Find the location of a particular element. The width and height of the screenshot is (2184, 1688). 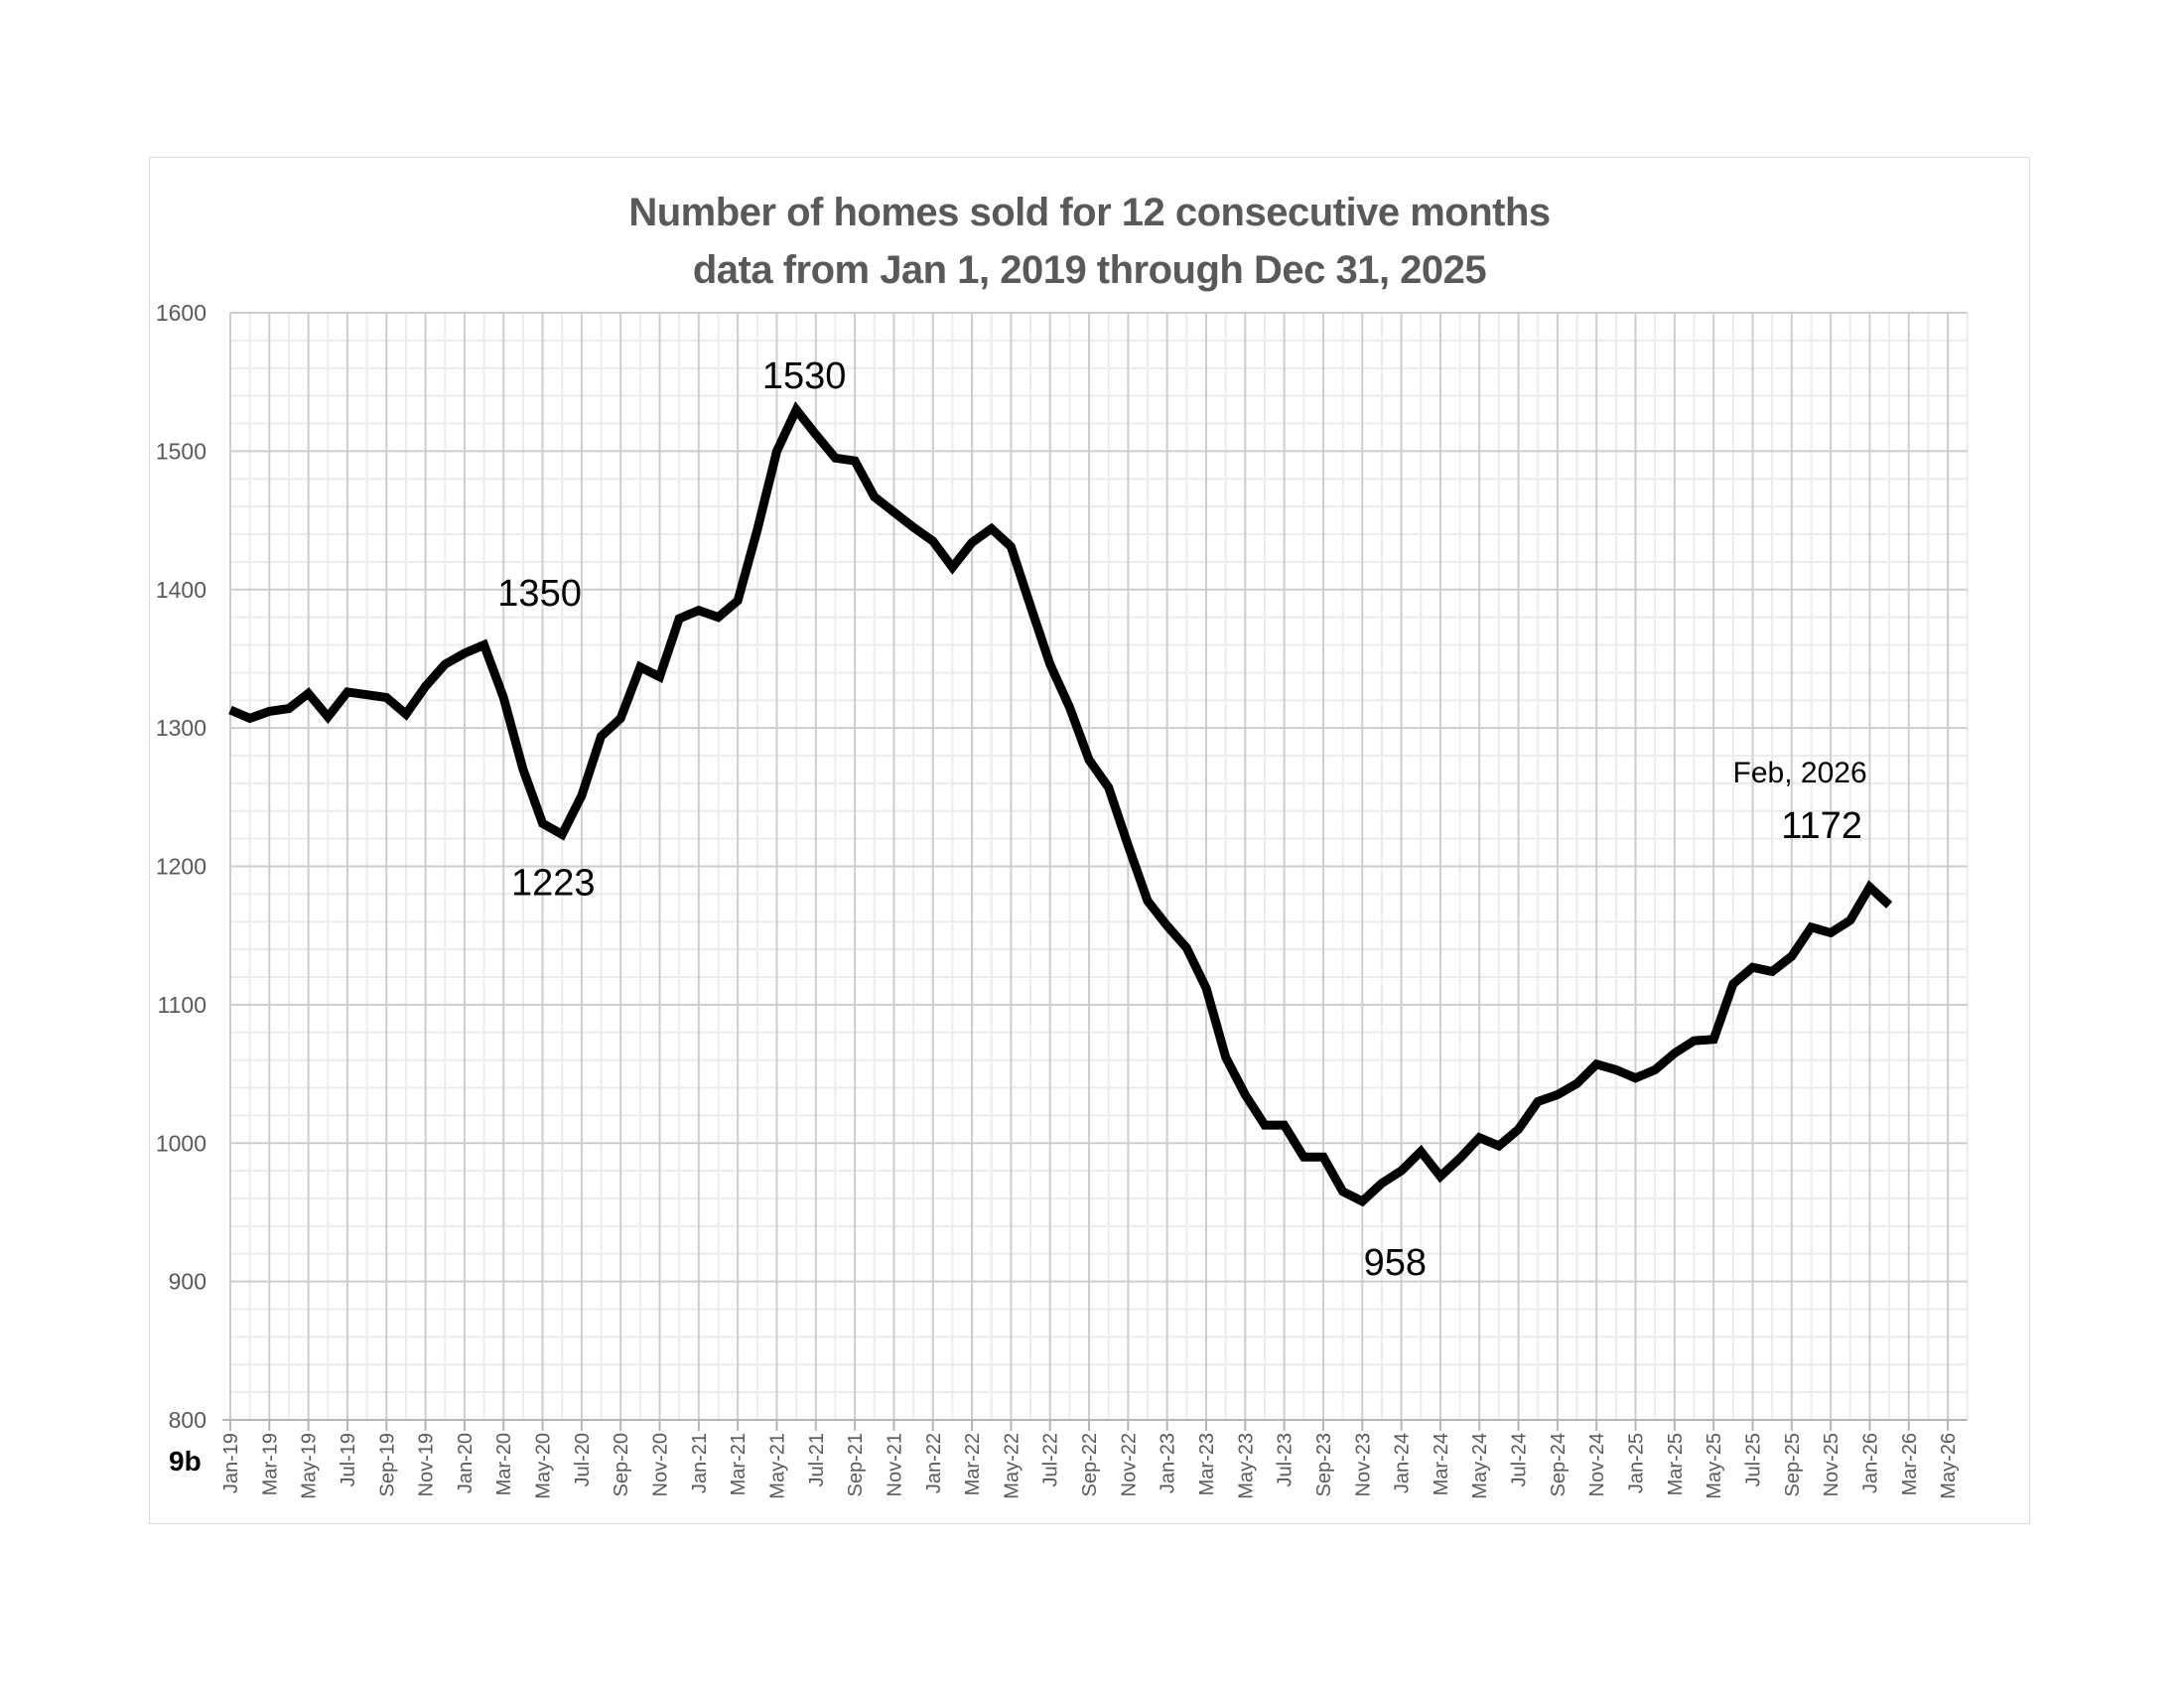

x-axis-tick-label: Mar-26 is located at coordinates (1910, 1464).